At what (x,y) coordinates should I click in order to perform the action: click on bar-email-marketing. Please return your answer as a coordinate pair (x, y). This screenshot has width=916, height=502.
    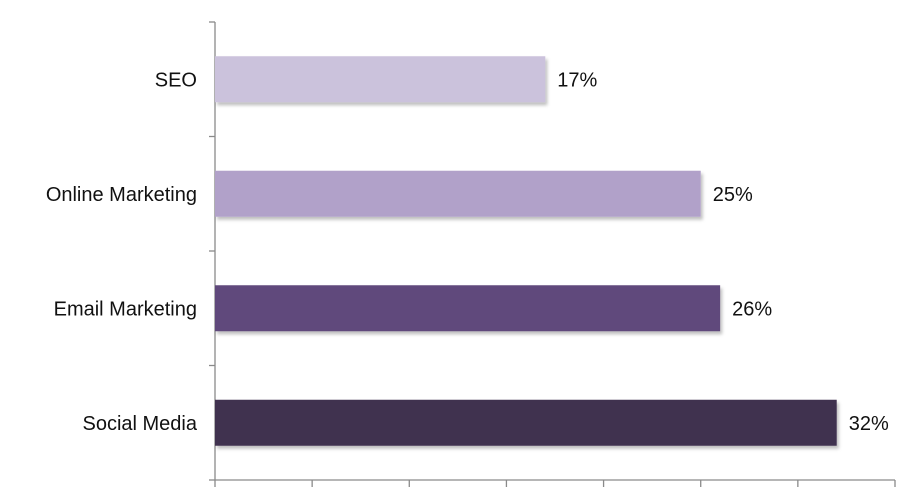
    Looking at the image, I should click on (468, 308).